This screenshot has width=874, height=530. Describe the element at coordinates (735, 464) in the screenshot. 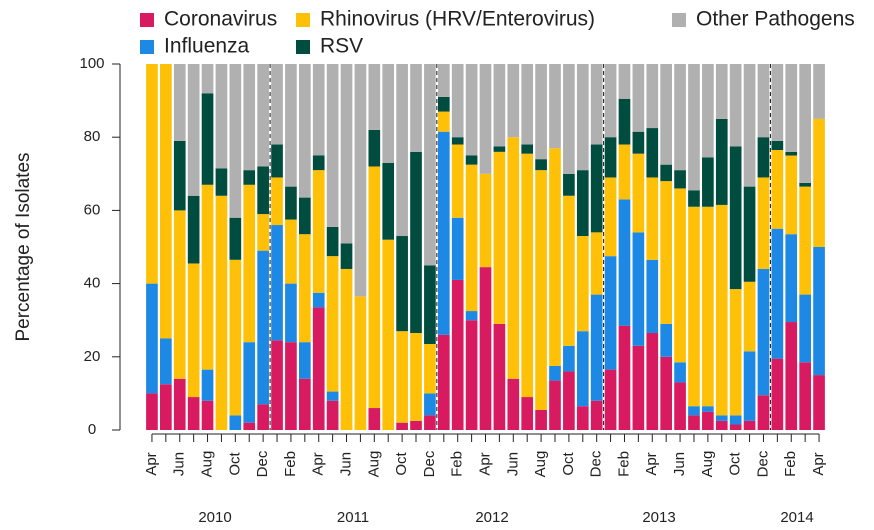

I see `x-tick-label: Oct` at that location.